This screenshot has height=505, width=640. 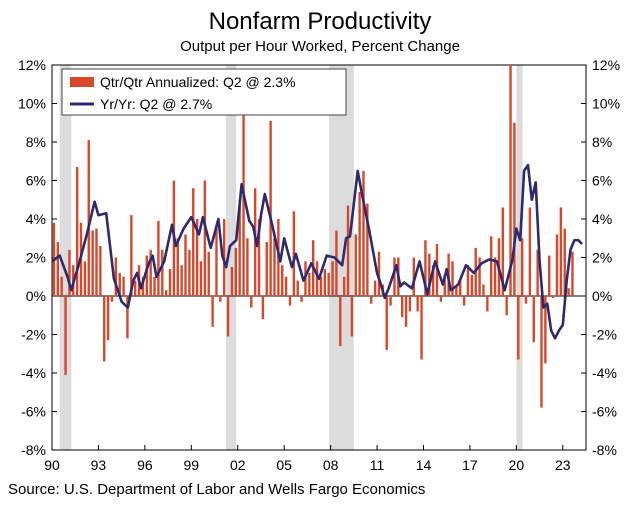 I want to click on legend-label-qtr: Qtr/Qtr Annualized: Q2 @ 2.3%, so click(x=198, y=82).